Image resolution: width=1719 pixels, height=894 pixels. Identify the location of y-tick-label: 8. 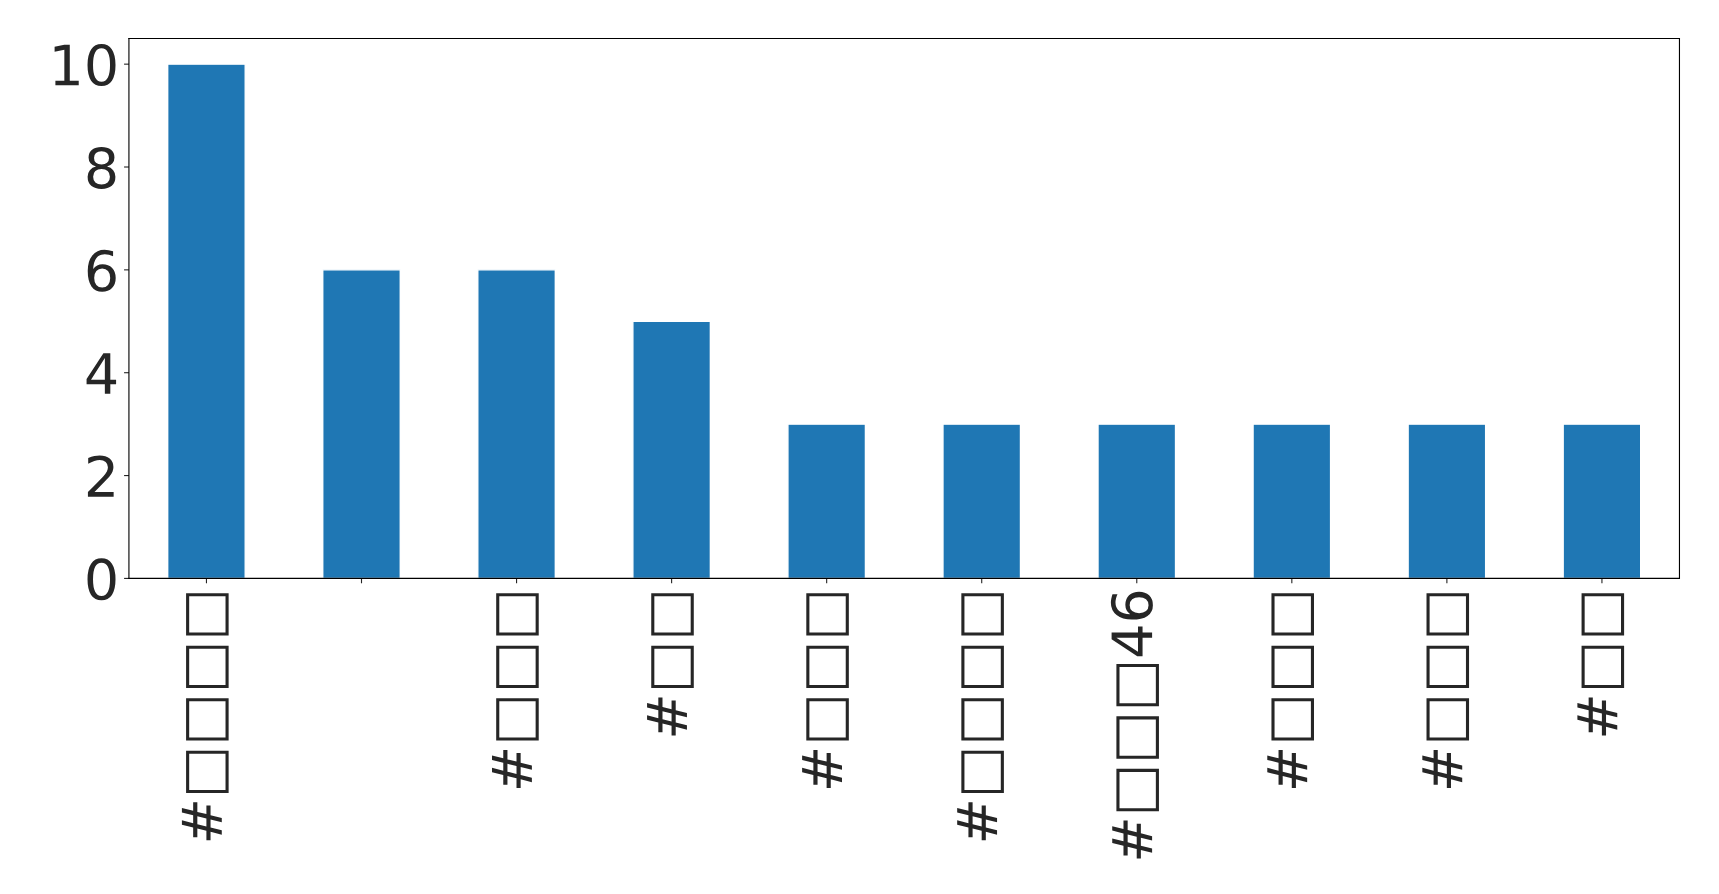
(101, 167).